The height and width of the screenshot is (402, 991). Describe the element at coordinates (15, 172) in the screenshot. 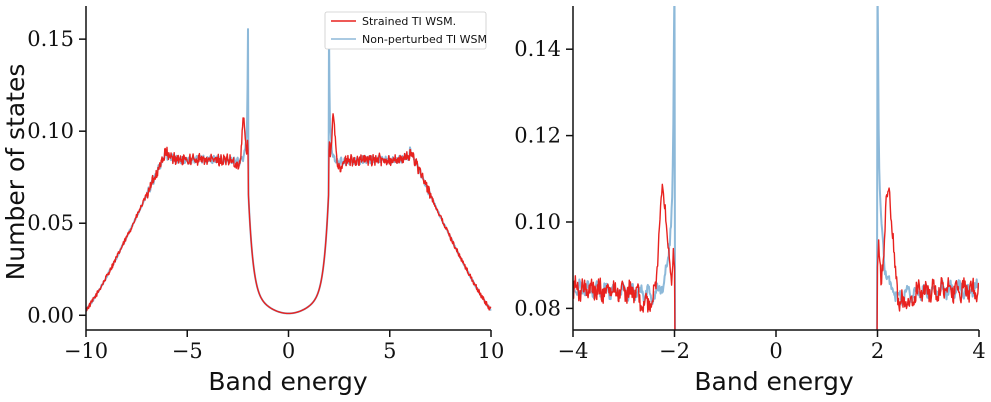

I see `left-y-axis-label: Number of states` at that location.